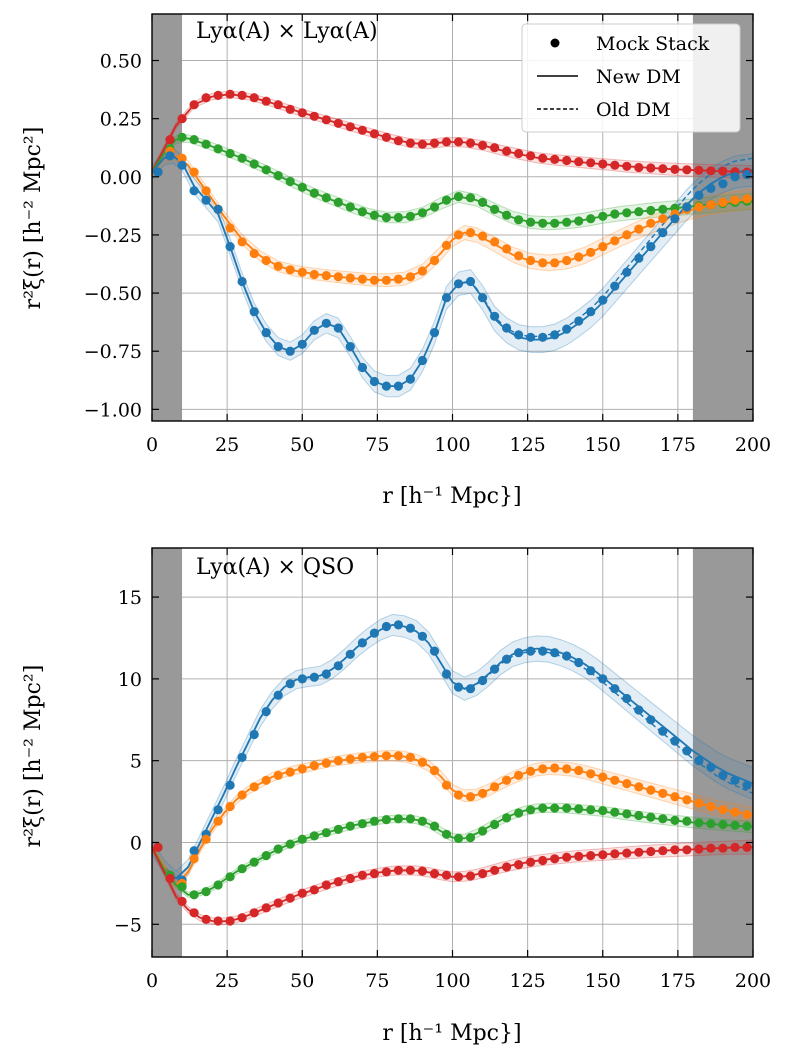 The height and width of the screenshot is (1061, 788). What do you see at coordinates (527, 445) in the screenshot?
I see `top-x-tick-label: 125` at bounding box center [527, 445].